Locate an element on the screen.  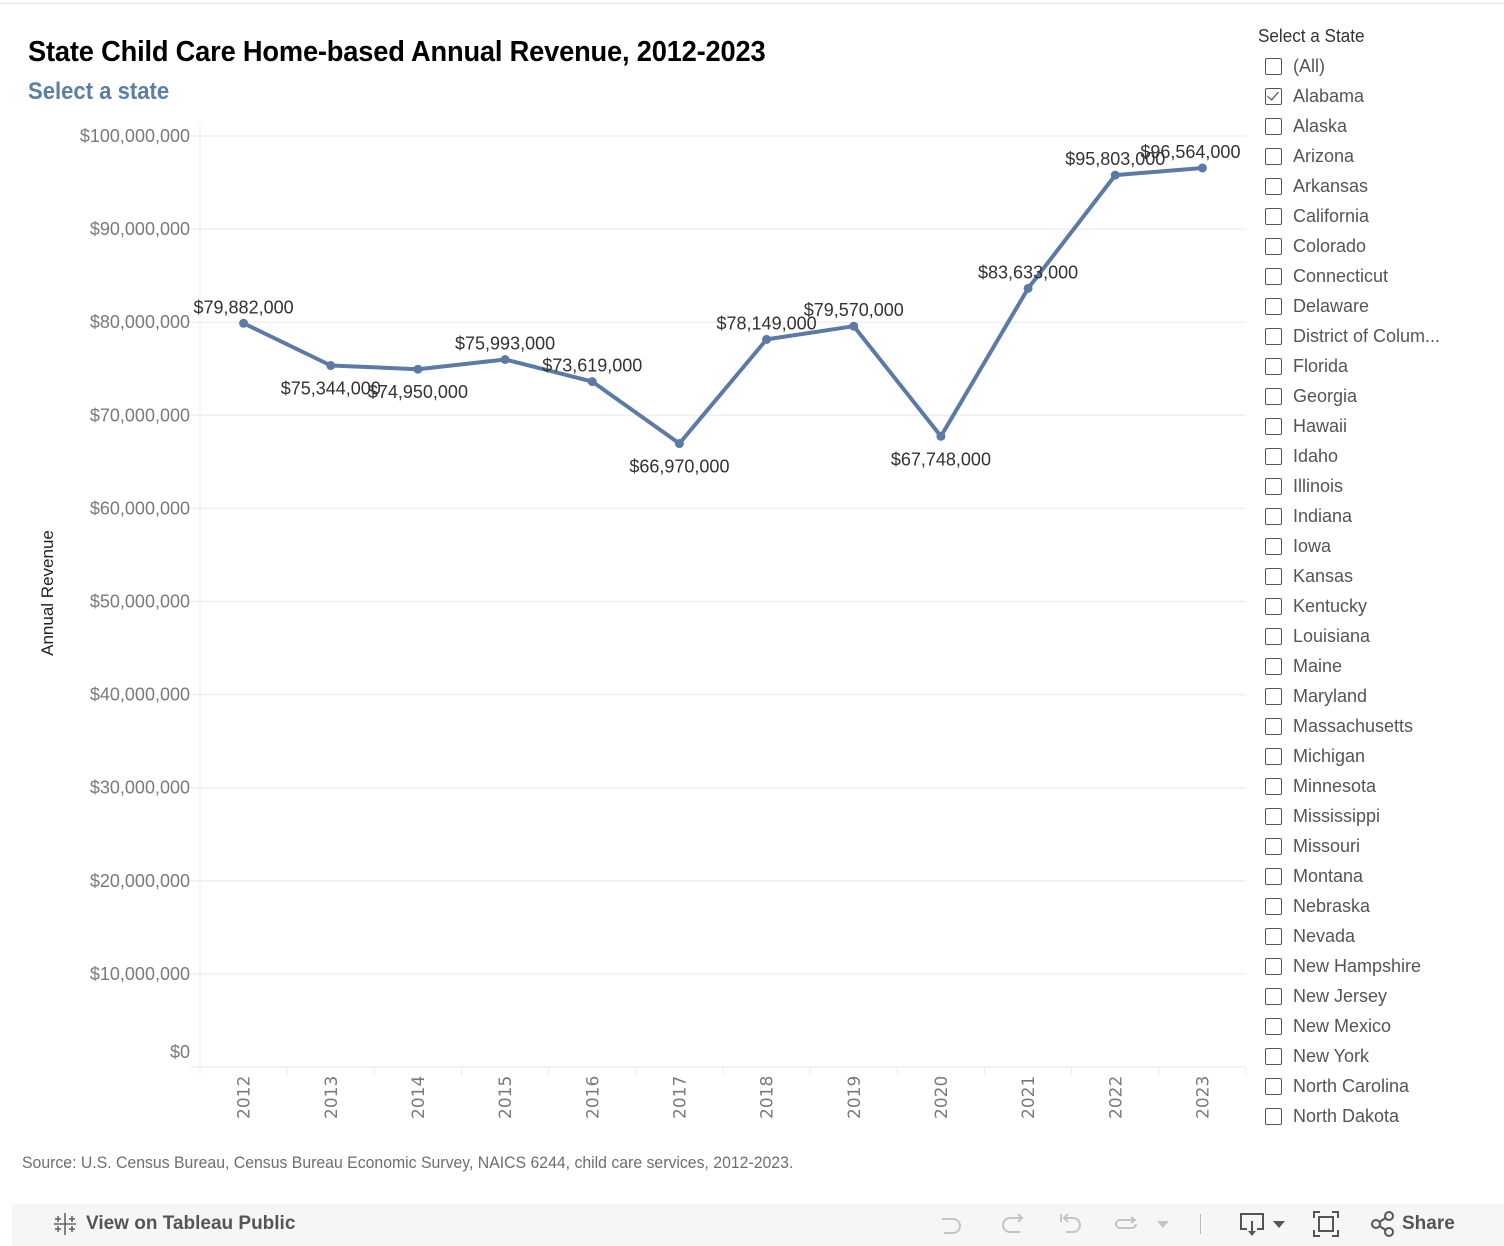
filter-item-kansas: Kansas is located at coordinates (1381, 576).